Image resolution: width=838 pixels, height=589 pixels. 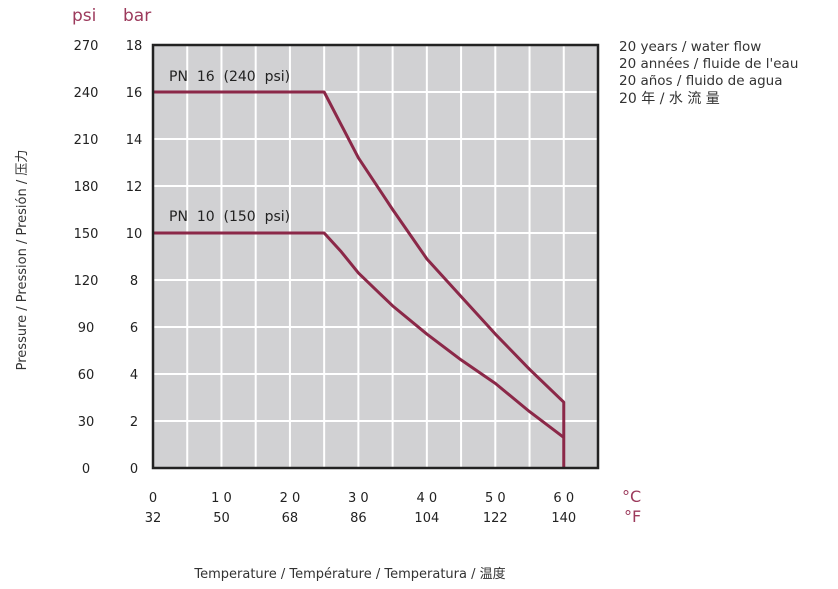 I want to click on x-tick-celsius: 0, so click(x=153, y=498).